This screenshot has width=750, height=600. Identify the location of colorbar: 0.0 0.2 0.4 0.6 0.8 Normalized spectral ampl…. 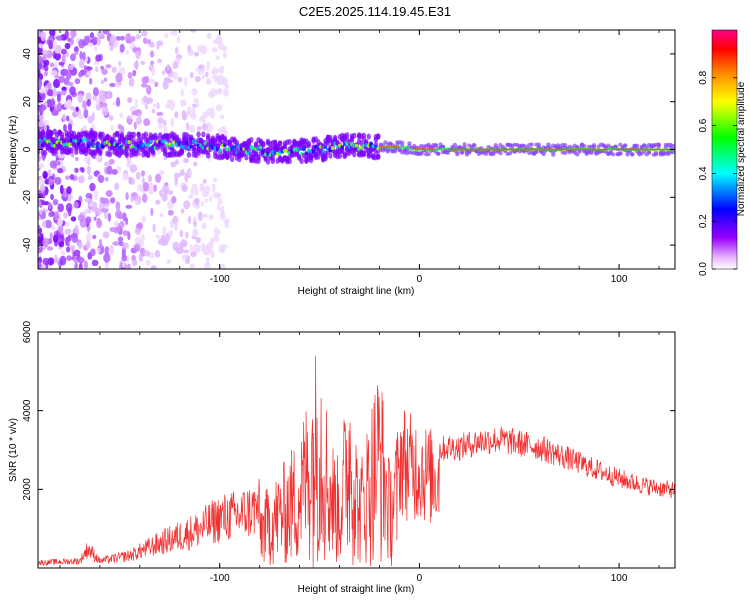
(722, 152).